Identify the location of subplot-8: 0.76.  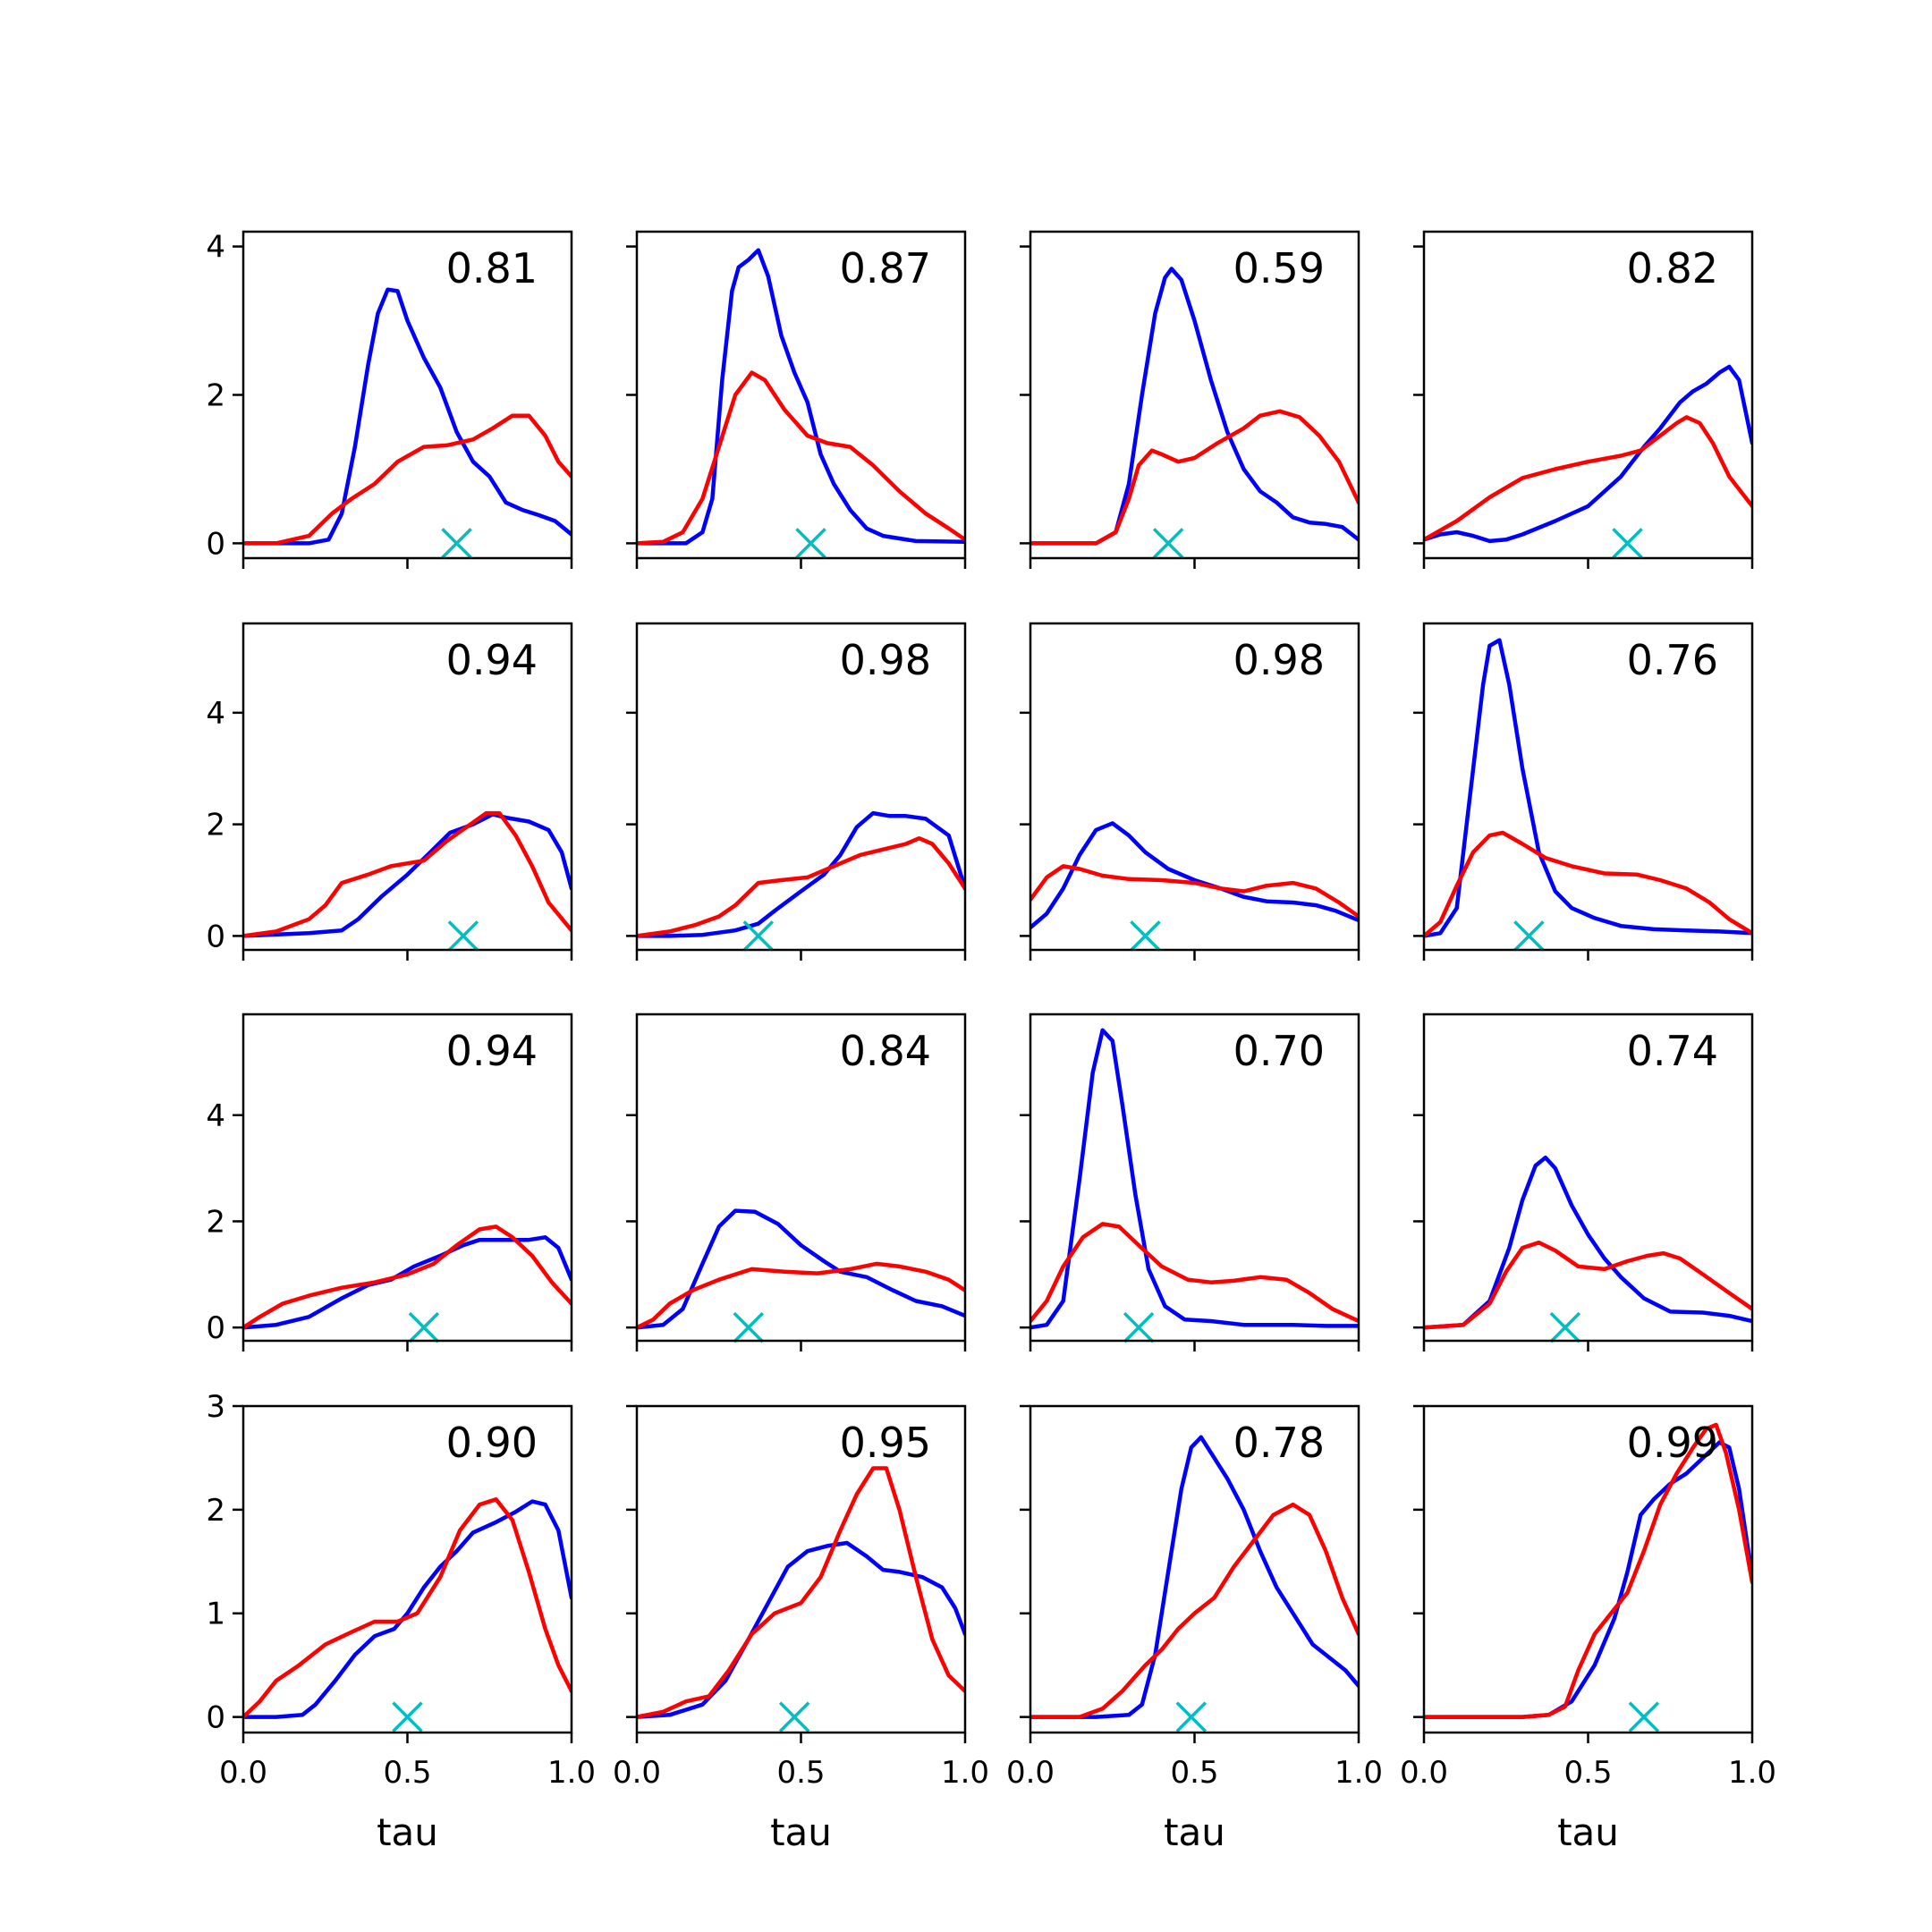
(1583, 791).